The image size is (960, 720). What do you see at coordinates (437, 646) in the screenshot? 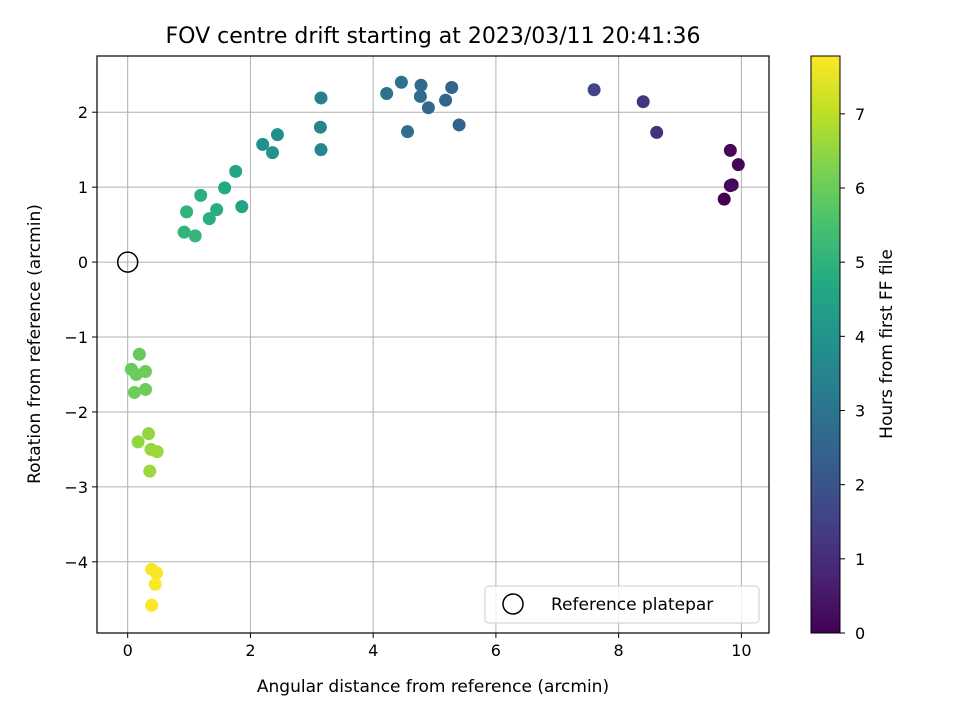
I see `x-axis-ticks: 0 2 4 6 8 10` at bounding box center [437, 646].